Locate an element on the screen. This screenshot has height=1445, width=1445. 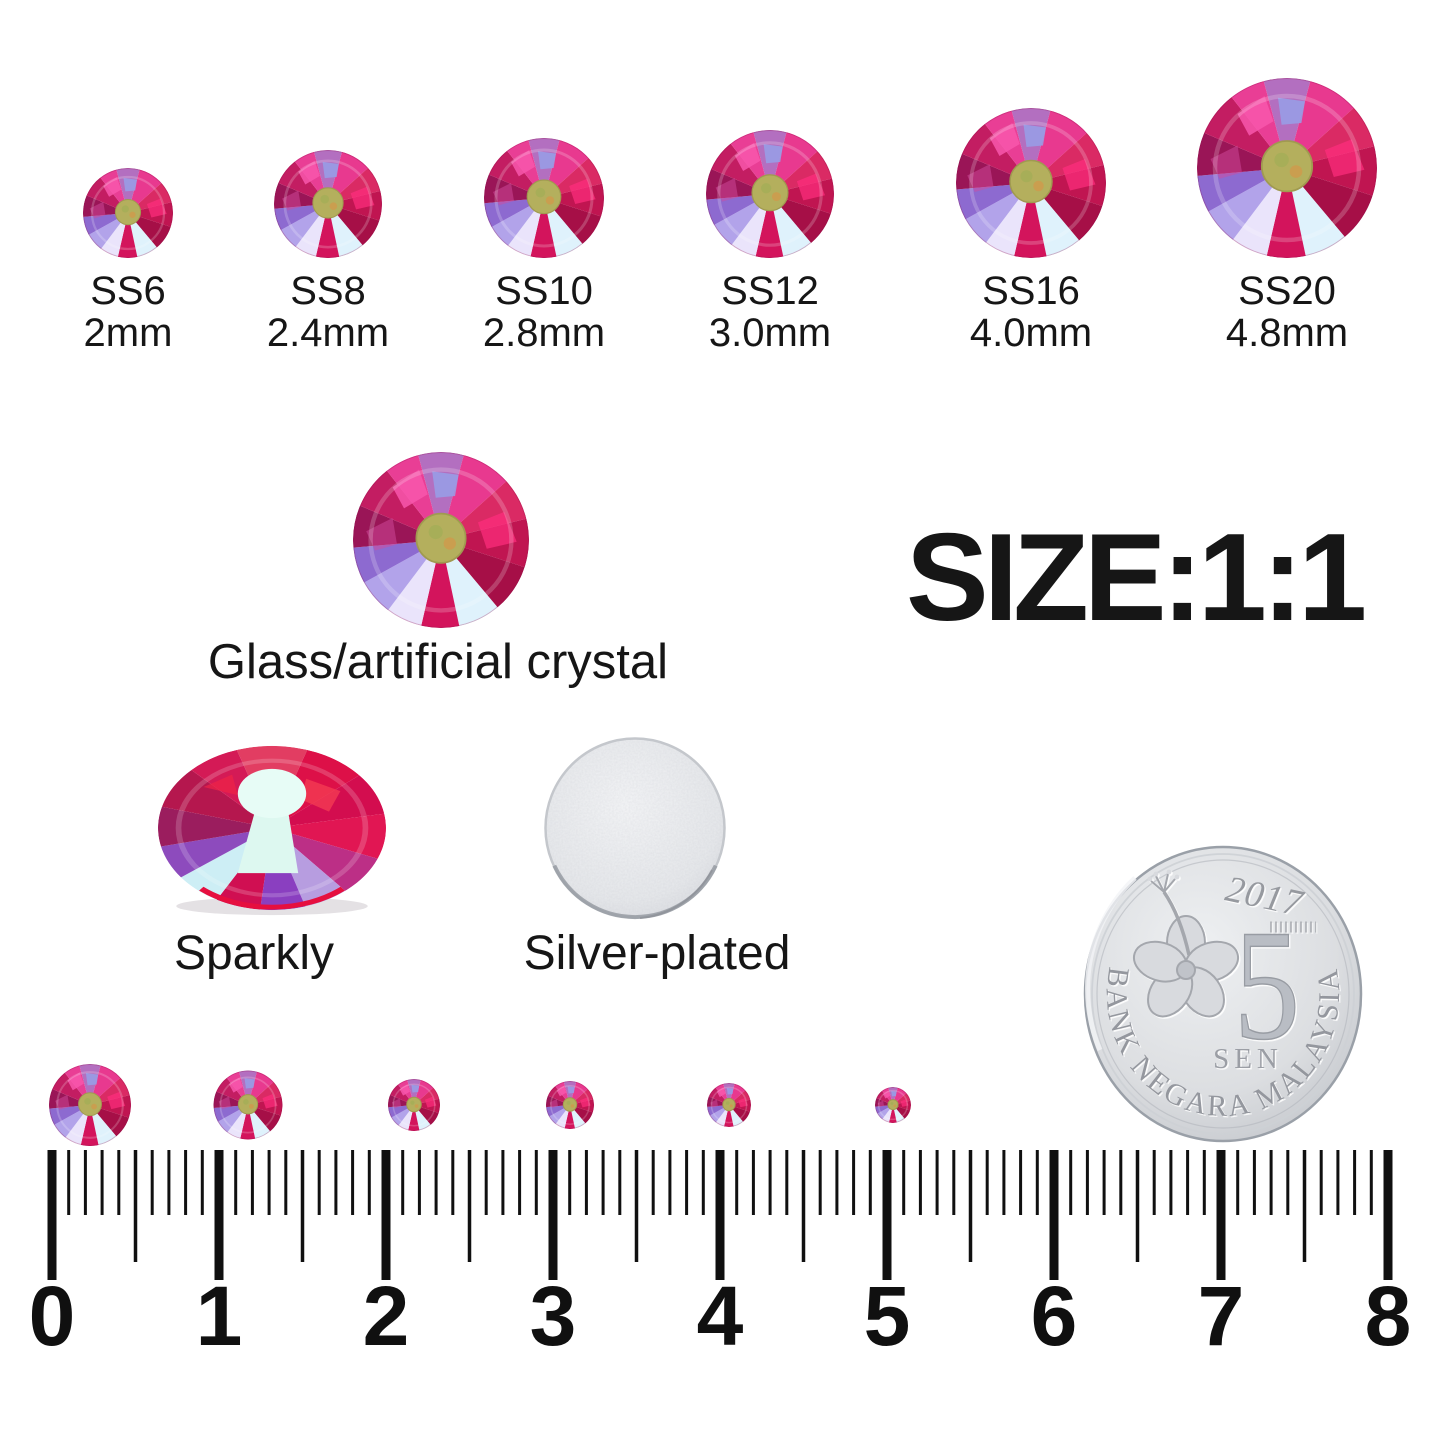
disc-edge-line is located at coordinates (676, 894).